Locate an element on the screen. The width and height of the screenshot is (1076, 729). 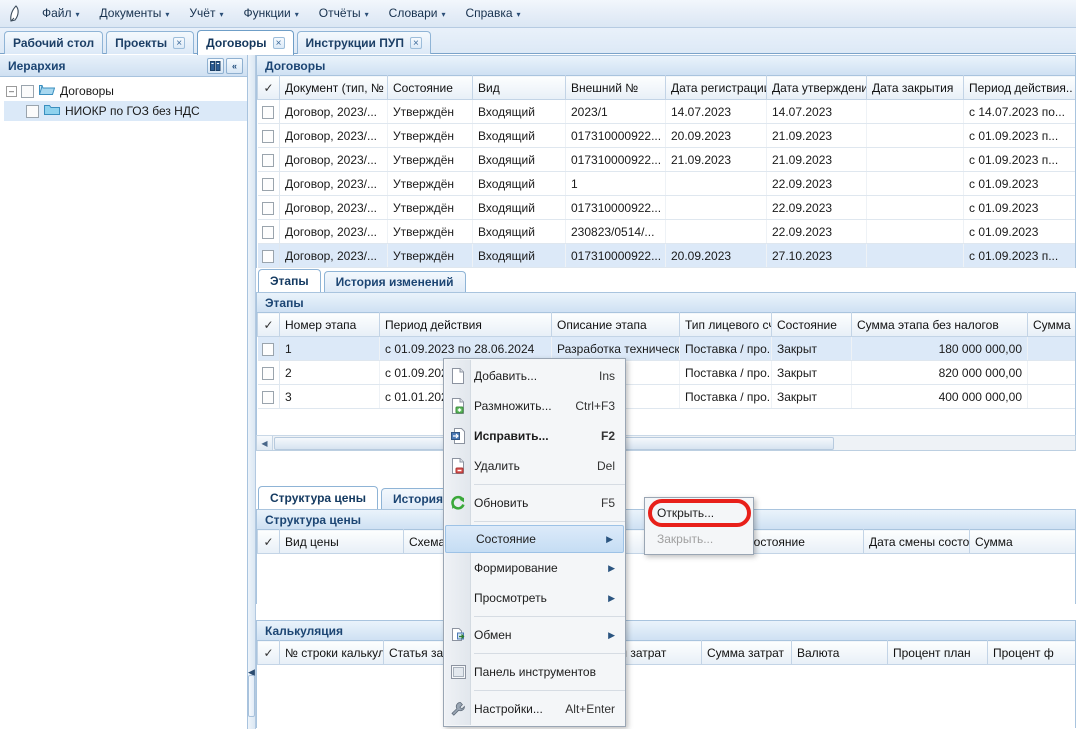
ctx-exchange: Обмен ▶ is located at coordinates (534, 635).